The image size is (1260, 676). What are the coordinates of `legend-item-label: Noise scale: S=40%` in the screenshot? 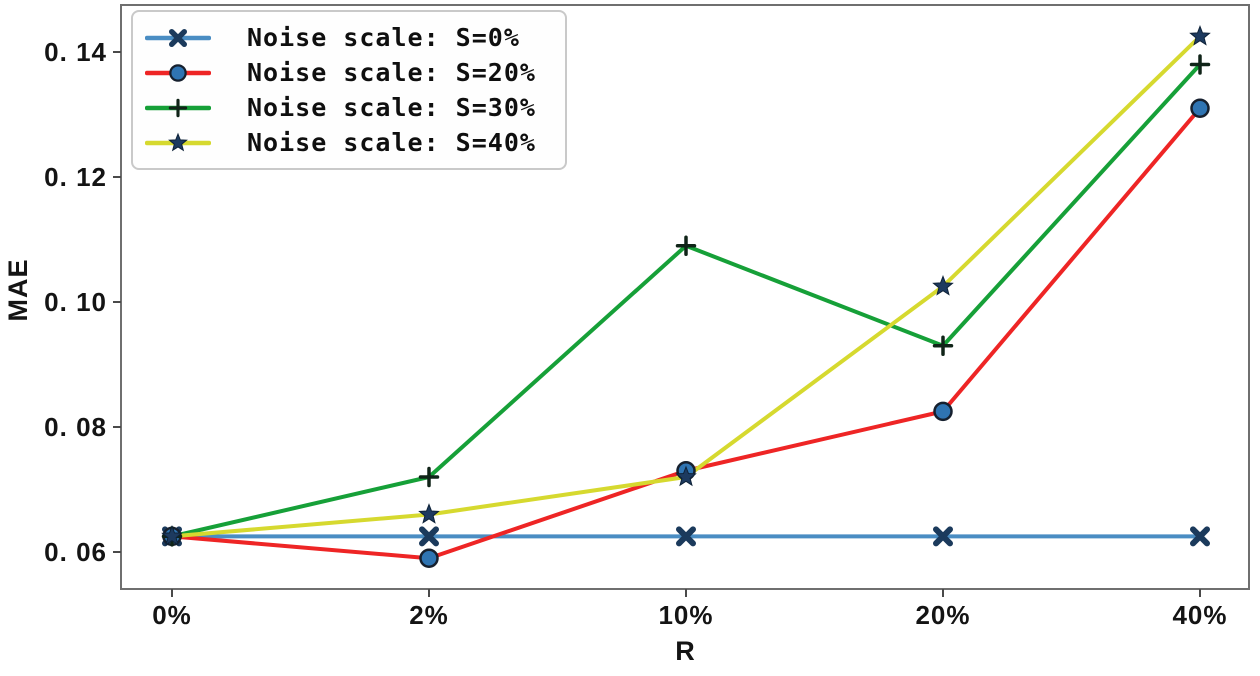 It's located at (391, 142).